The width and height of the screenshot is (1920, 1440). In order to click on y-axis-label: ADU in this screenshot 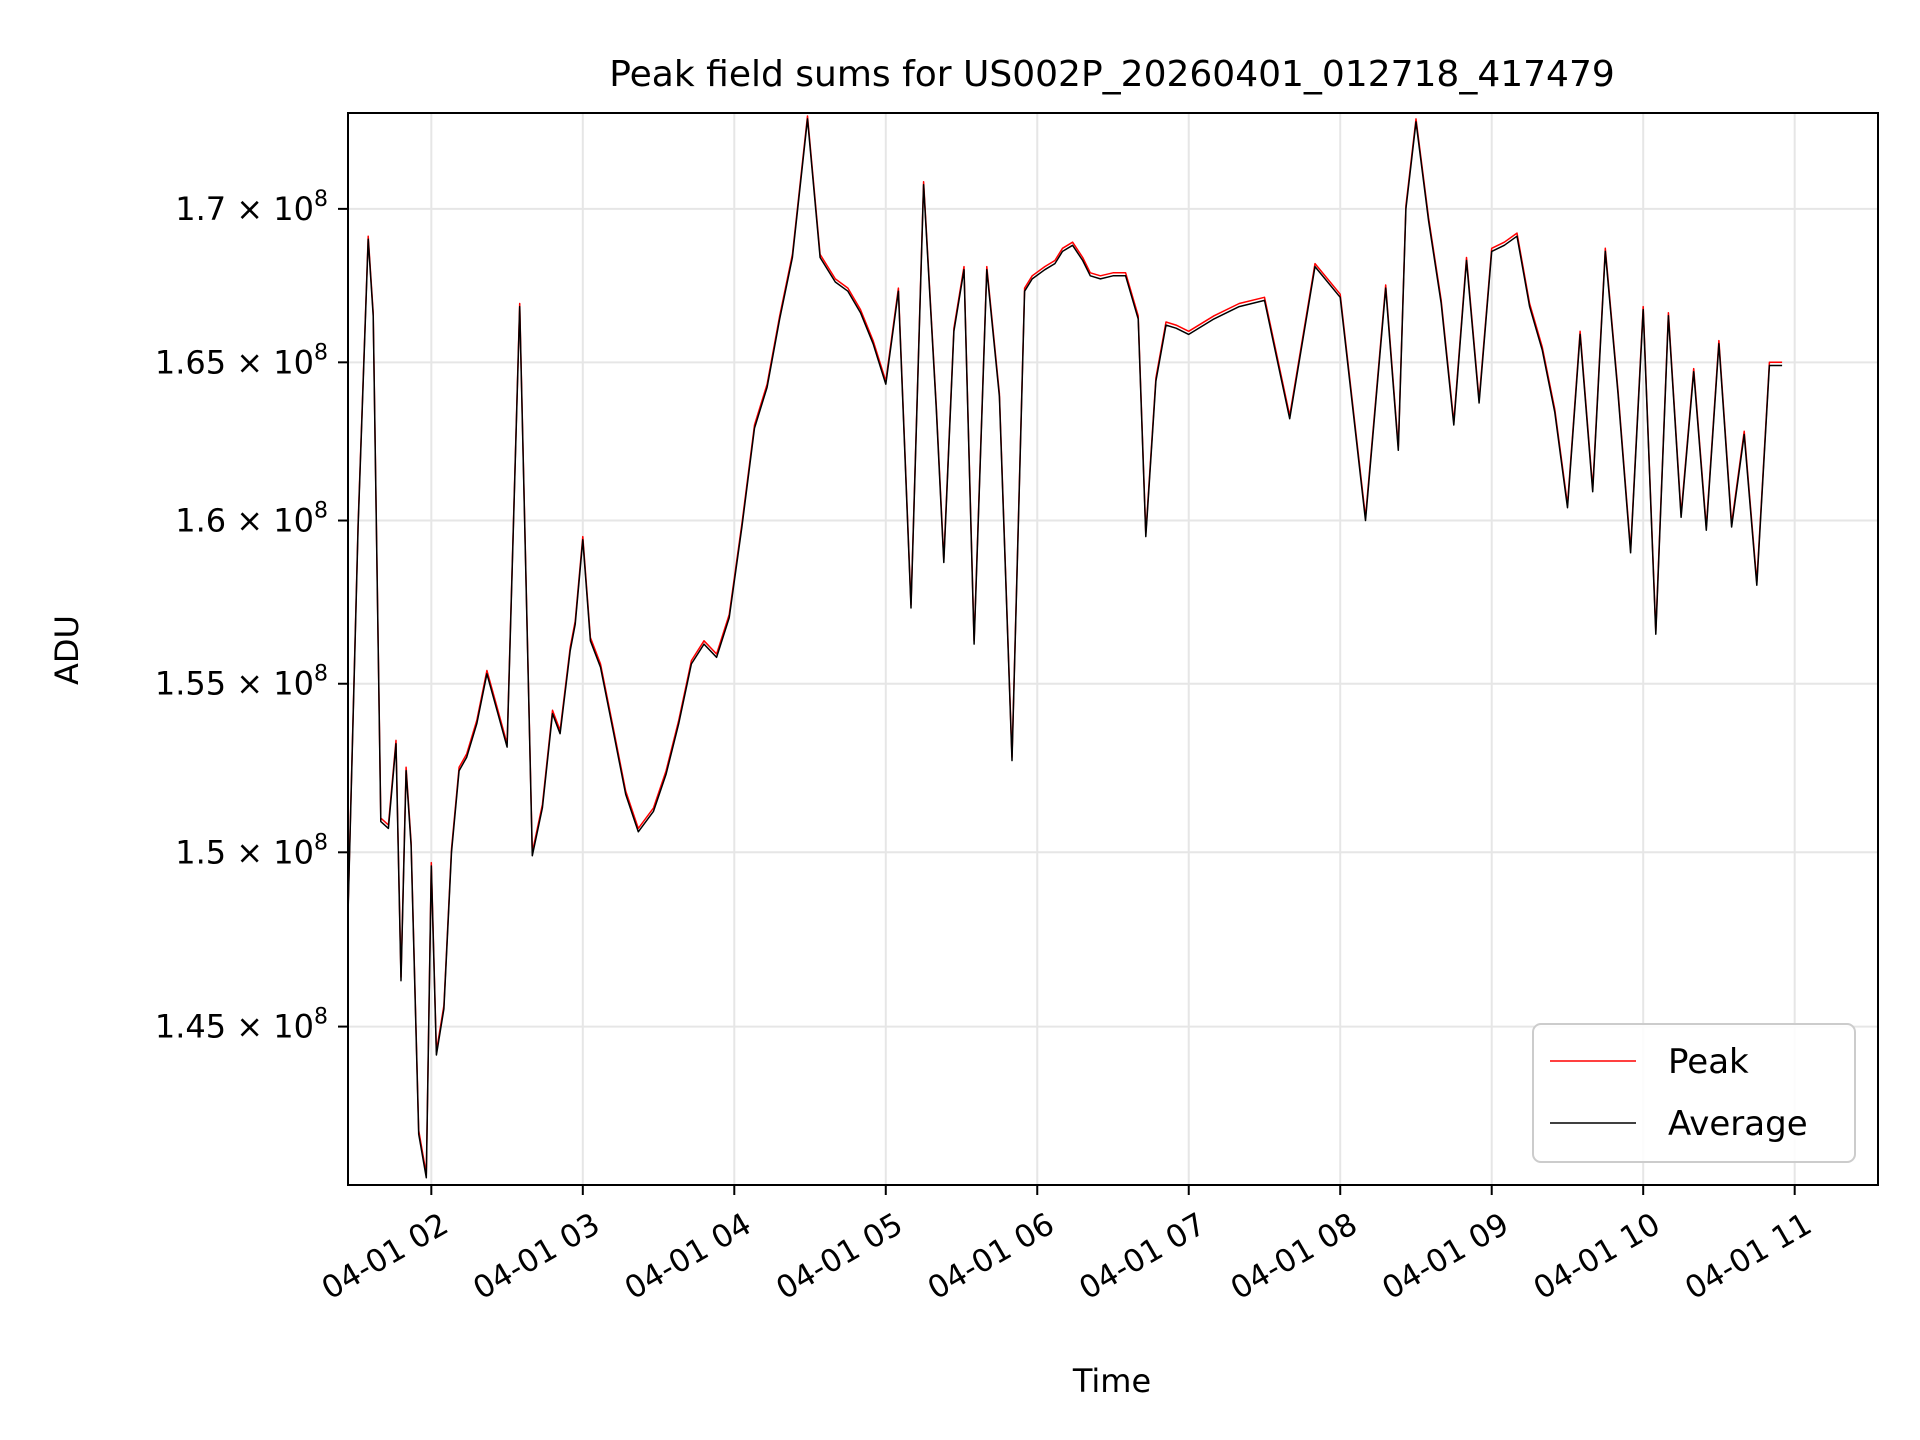, I will do `click(67, 650)`.